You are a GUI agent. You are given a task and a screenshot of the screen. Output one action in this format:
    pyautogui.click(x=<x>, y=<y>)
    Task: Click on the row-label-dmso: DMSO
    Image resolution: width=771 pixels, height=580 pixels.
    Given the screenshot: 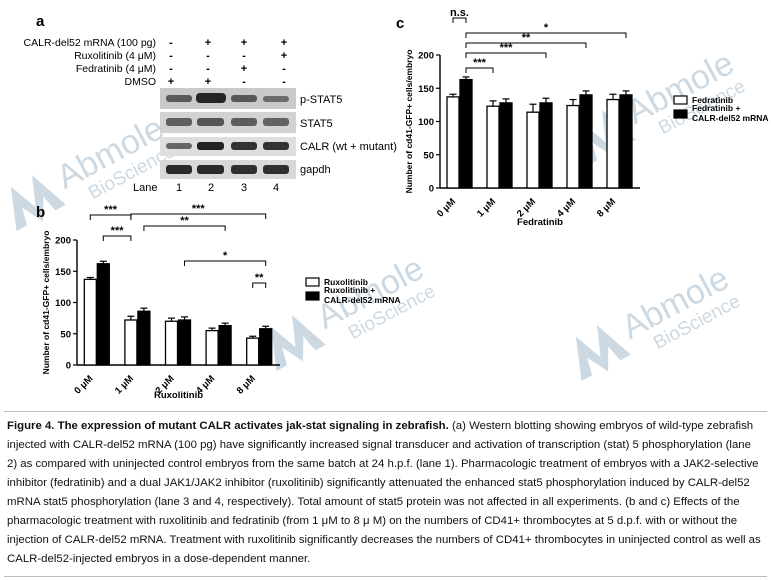 What is the action you would take?
    pyautogui.click(x=141, y=82)
    